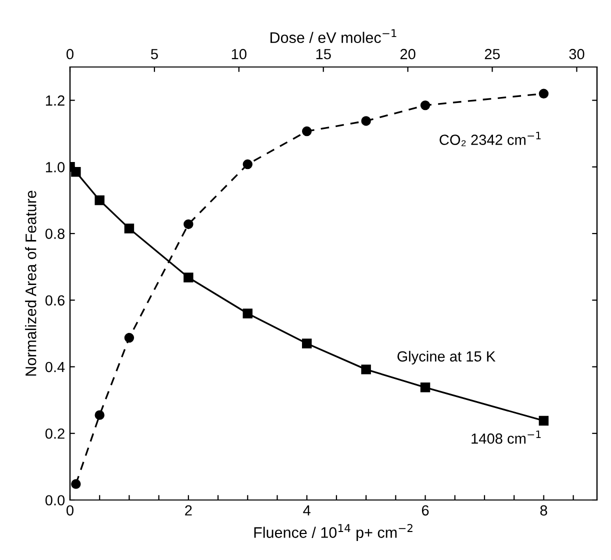  I want to click on annotation: 1408 cm$^{−1}$, so click(506, 437).